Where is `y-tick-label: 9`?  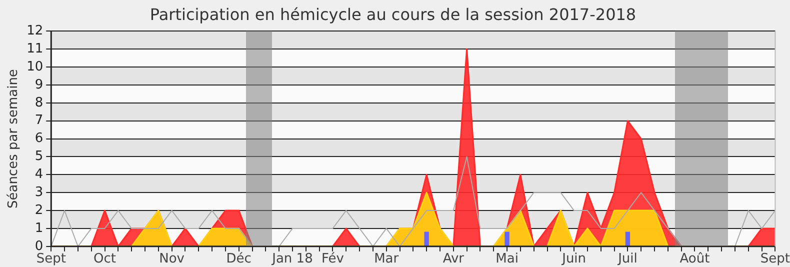
y-tick-label: 9 is located at coordinates (39, 84).